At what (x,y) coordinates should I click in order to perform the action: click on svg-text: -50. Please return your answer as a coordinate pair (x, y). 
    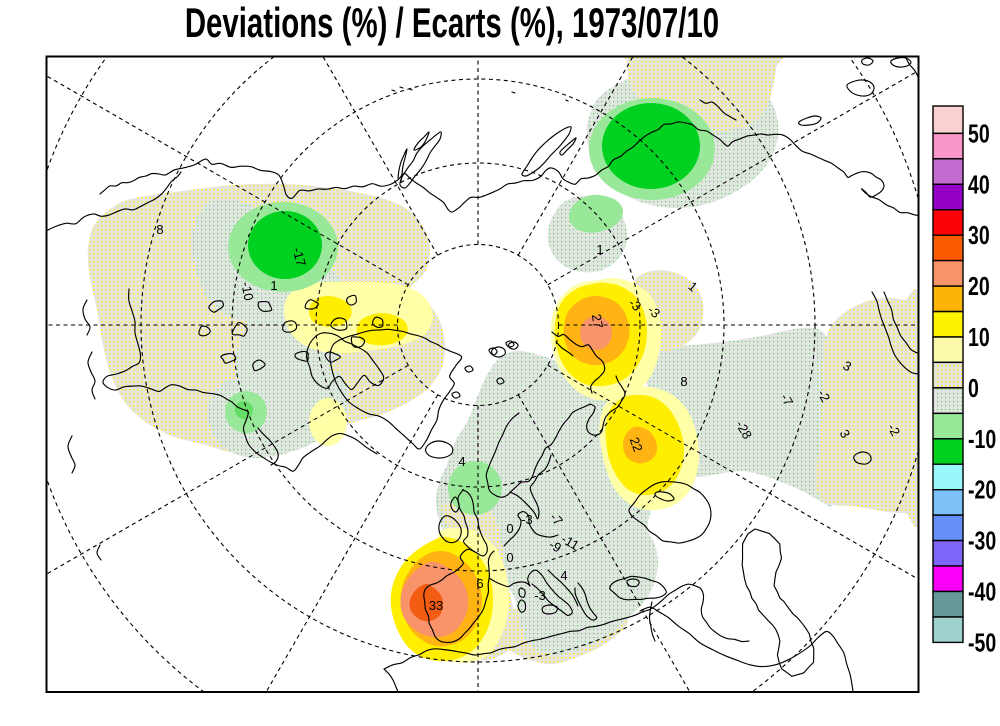
    Looking at the image, I should click on (982, 642).